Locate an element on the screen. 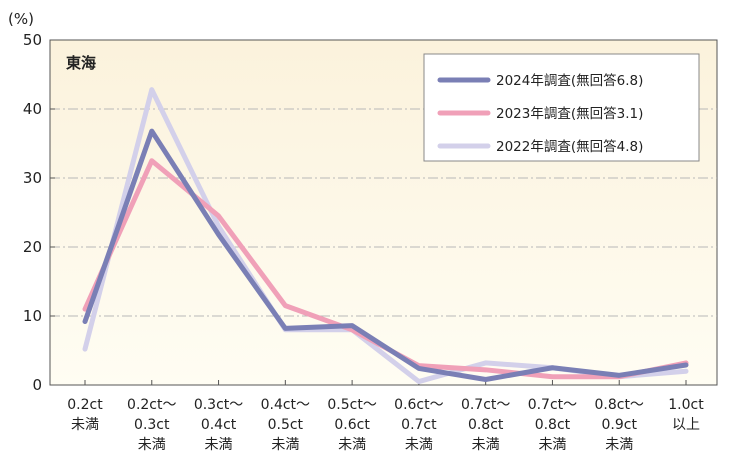  legend-label: 2024年調査(無回答6.8) is located at coordinates (569, 80).